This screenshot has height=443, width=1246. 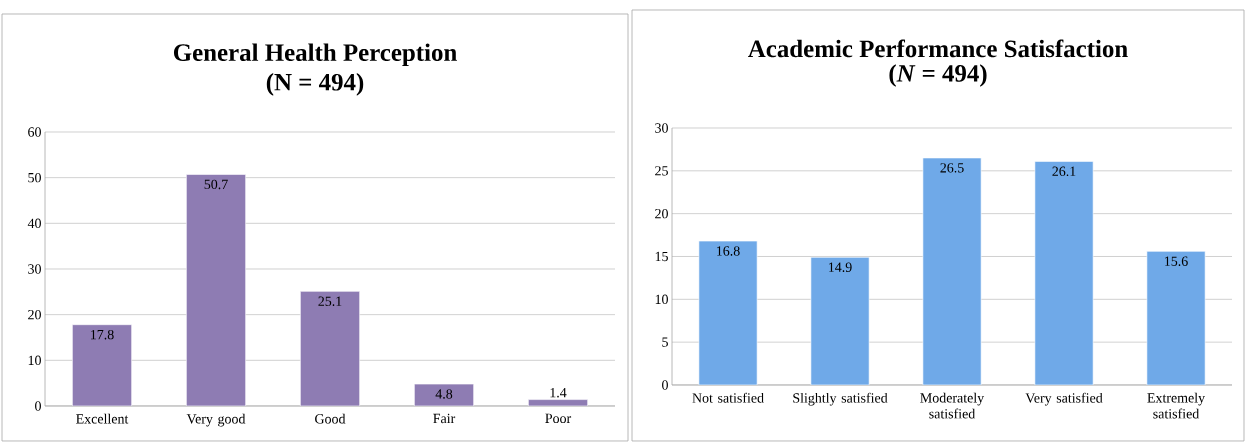 I want to click on x-tick-label: Excellent, so click(x=102, y=418).